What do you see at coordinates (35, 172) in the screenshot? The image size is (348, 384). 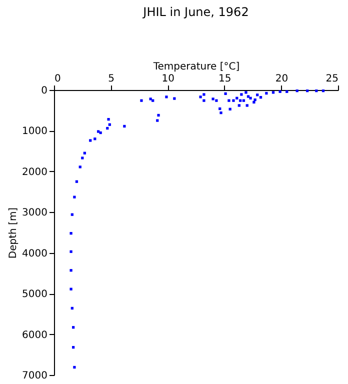 I see `y-tick-label: 2000` at bounding box center [35, 172].